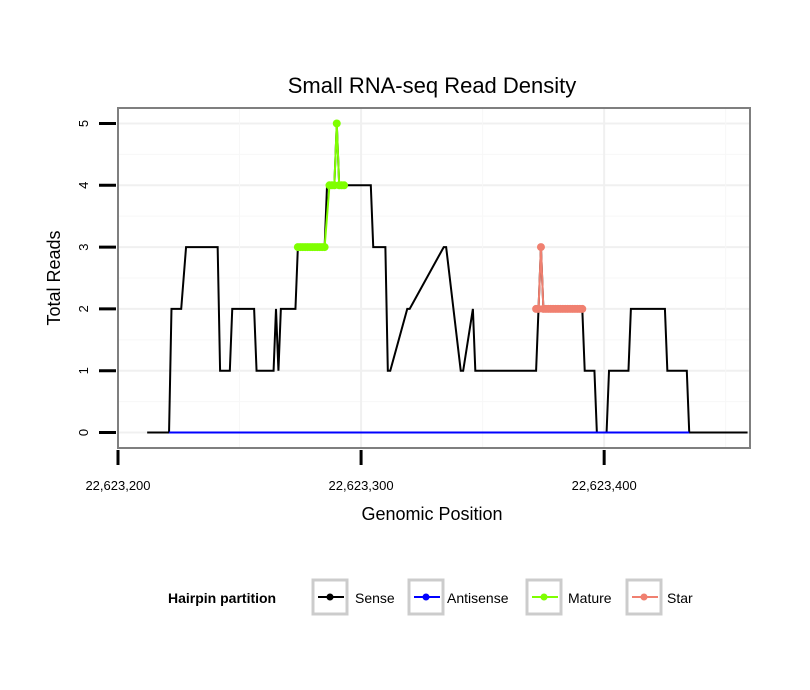 This screenshot has height=690, width=810. I want to click on legend-entries: Sense Antisense Mature Star, so click(502, 597).